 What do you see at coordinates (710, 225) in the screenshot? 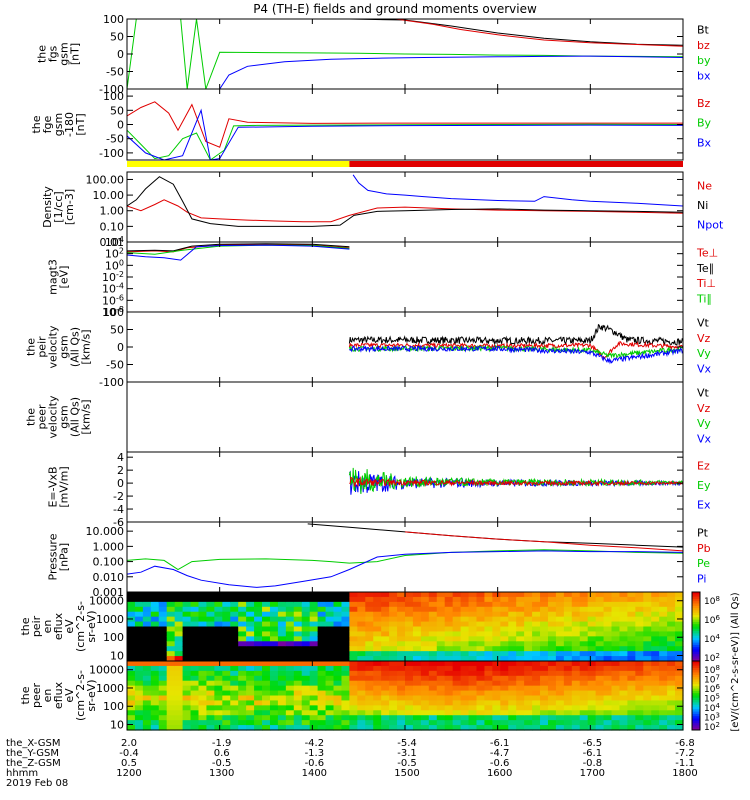
I see `legend-Npot: Npot` at bounding box center [710, 225].